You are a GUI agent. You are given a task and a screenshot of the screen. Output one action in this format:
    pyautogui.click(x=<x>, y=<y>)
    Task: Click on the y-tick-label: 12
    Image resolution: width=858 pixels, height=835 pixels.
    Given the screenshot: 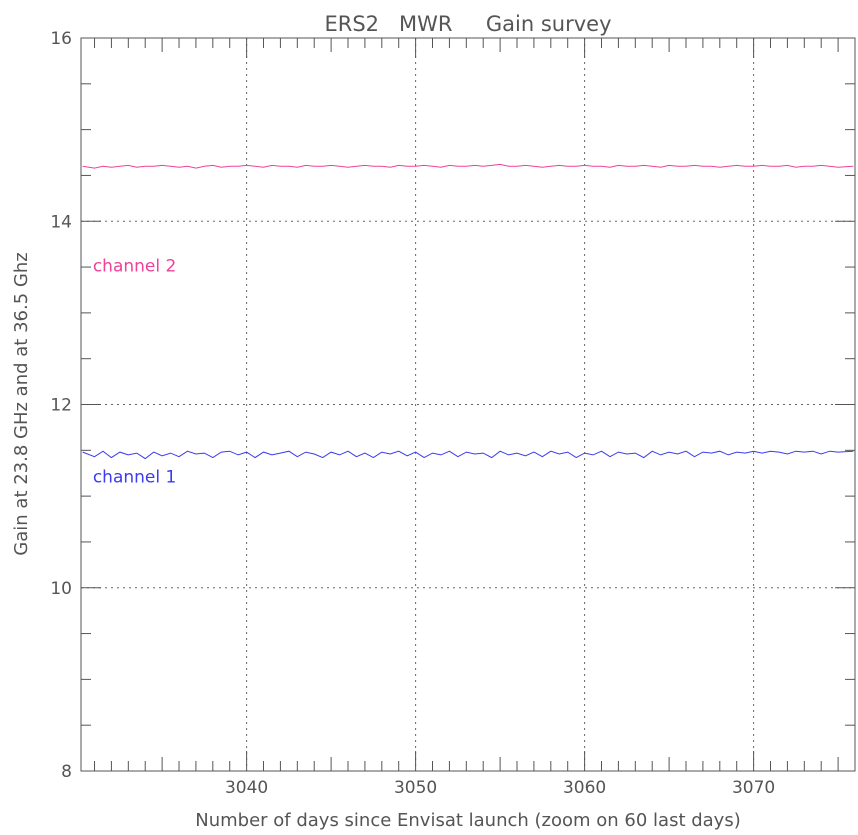 What is the action you would take?
    pyautogui.click(x=61, y=406)
    